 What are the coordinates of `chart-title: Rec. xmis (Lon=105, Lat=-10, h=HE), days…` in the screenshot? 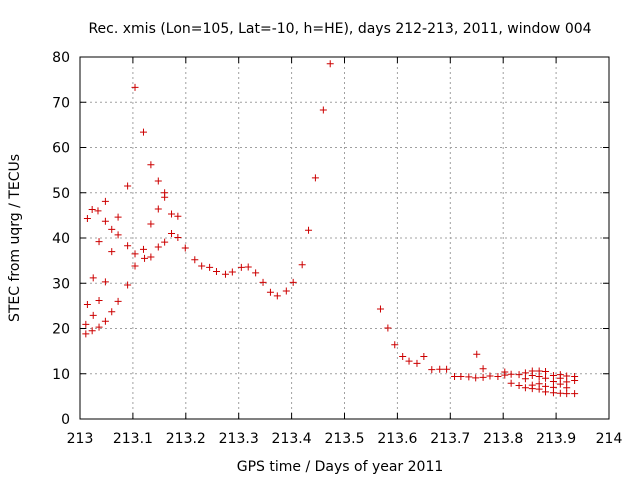 It's located at (339, 29).